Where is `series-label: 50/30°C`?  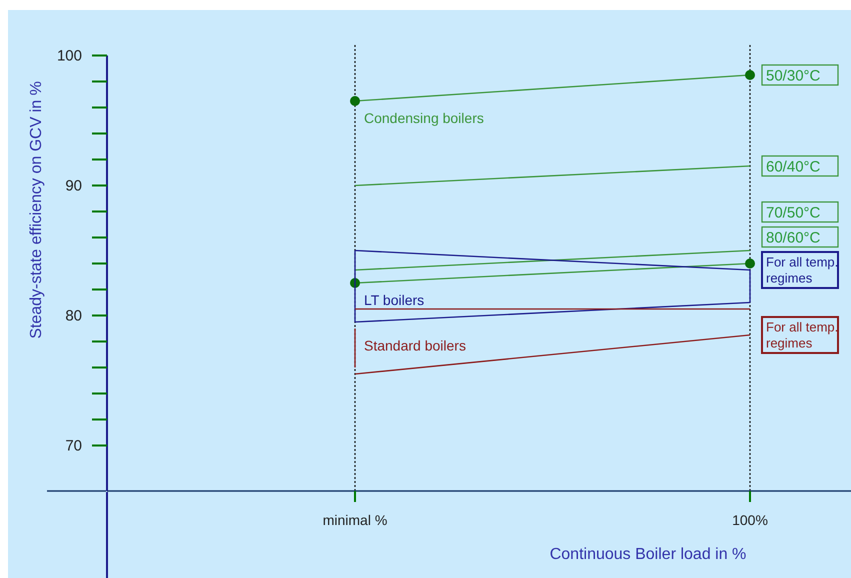 series-label: 50/30°C is located at coordinates (793, 75).